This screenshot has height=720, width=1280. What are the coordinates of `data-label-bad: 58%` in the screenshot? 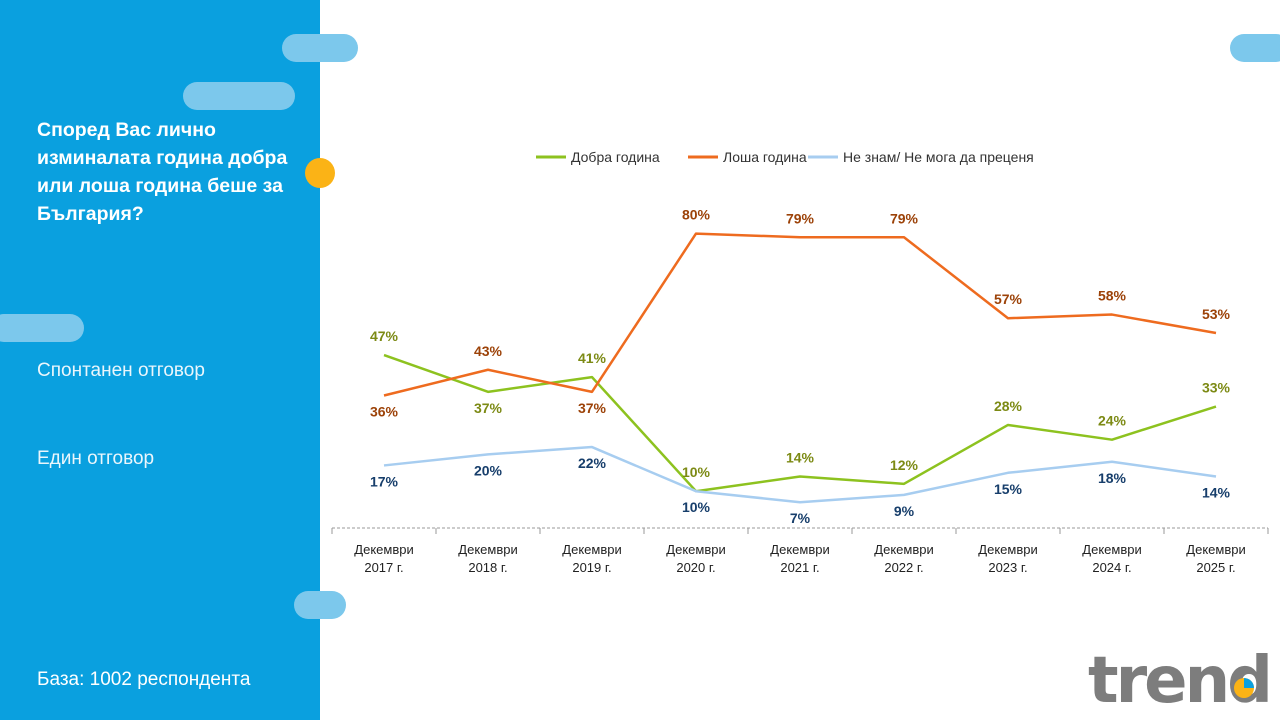 It's located at (1112, 296).